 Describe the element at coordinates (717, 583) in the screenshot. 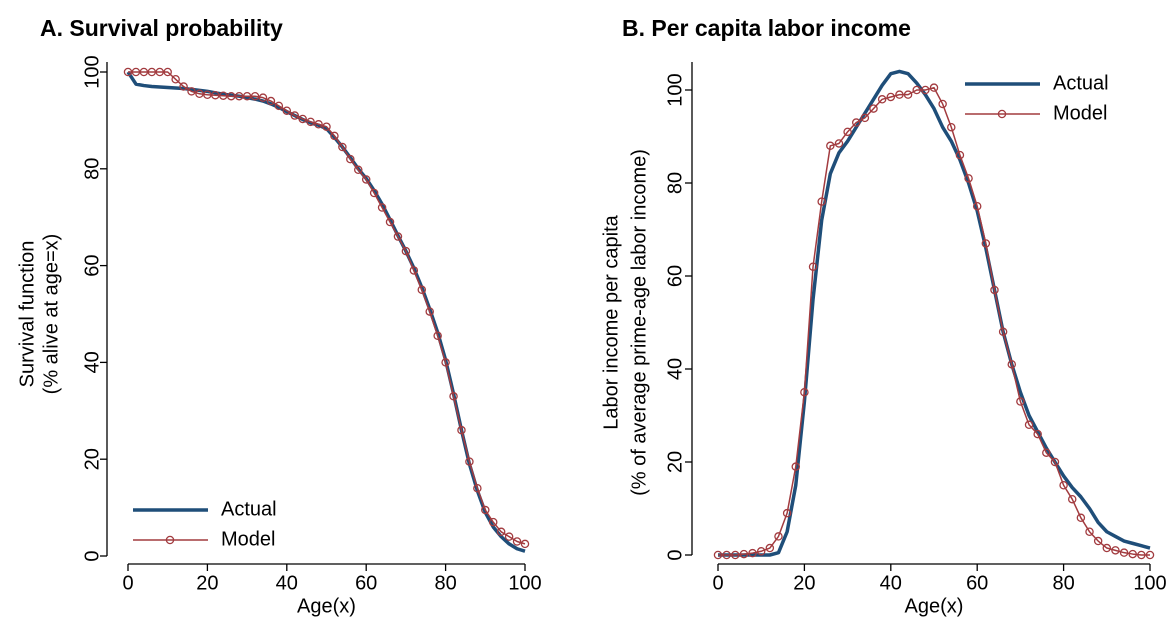

I see `x-tick-label: 0` at that location.